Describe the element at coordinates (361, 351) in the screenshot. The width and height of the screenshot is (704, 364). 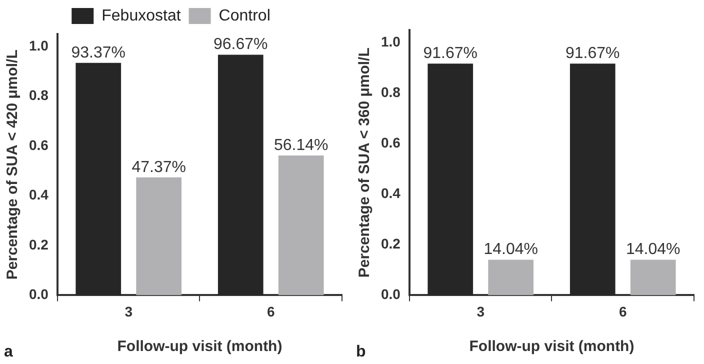
I see `text: b` at that location.